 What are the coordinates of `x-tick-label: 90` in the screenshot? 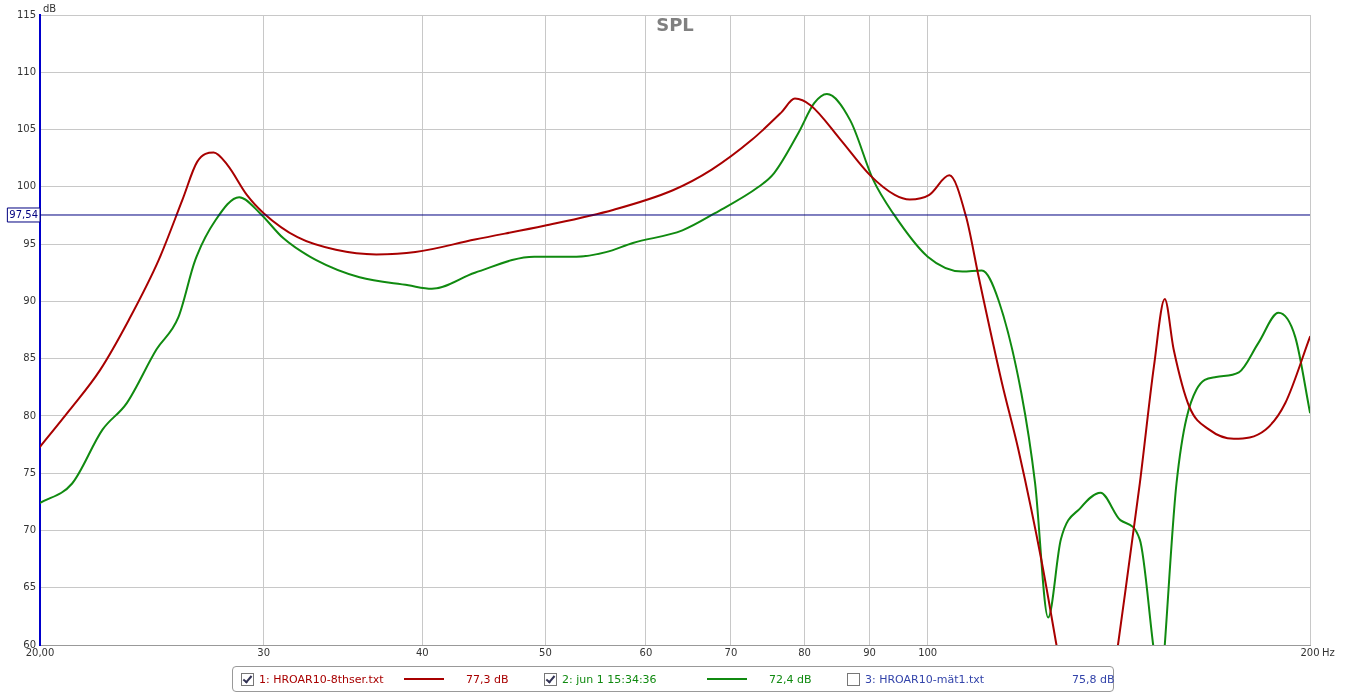 It's located at (869, 652).